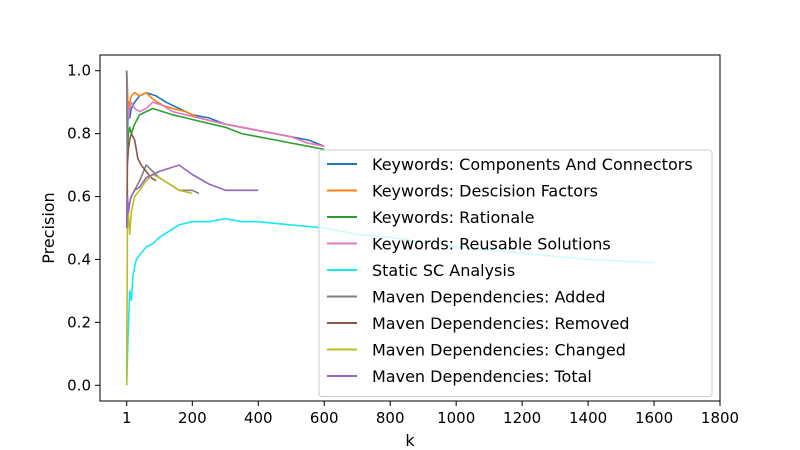 The image size is (800, 450). What do you see at coordinates (79, 322) in the screenshot?
I see `y-tick-label: 0.2` at bounding box center [79, 322].